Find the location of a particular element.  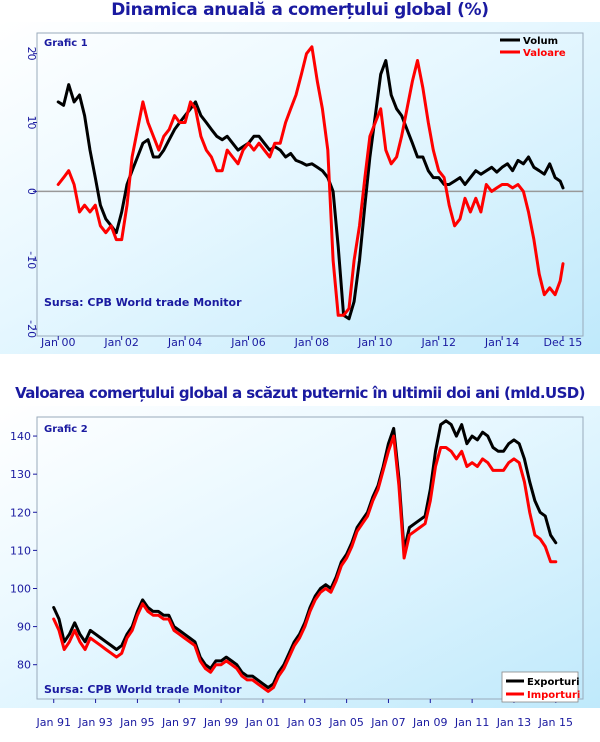

chart1-xtick-label: Jan 10 is located at coordinates (374, 342).